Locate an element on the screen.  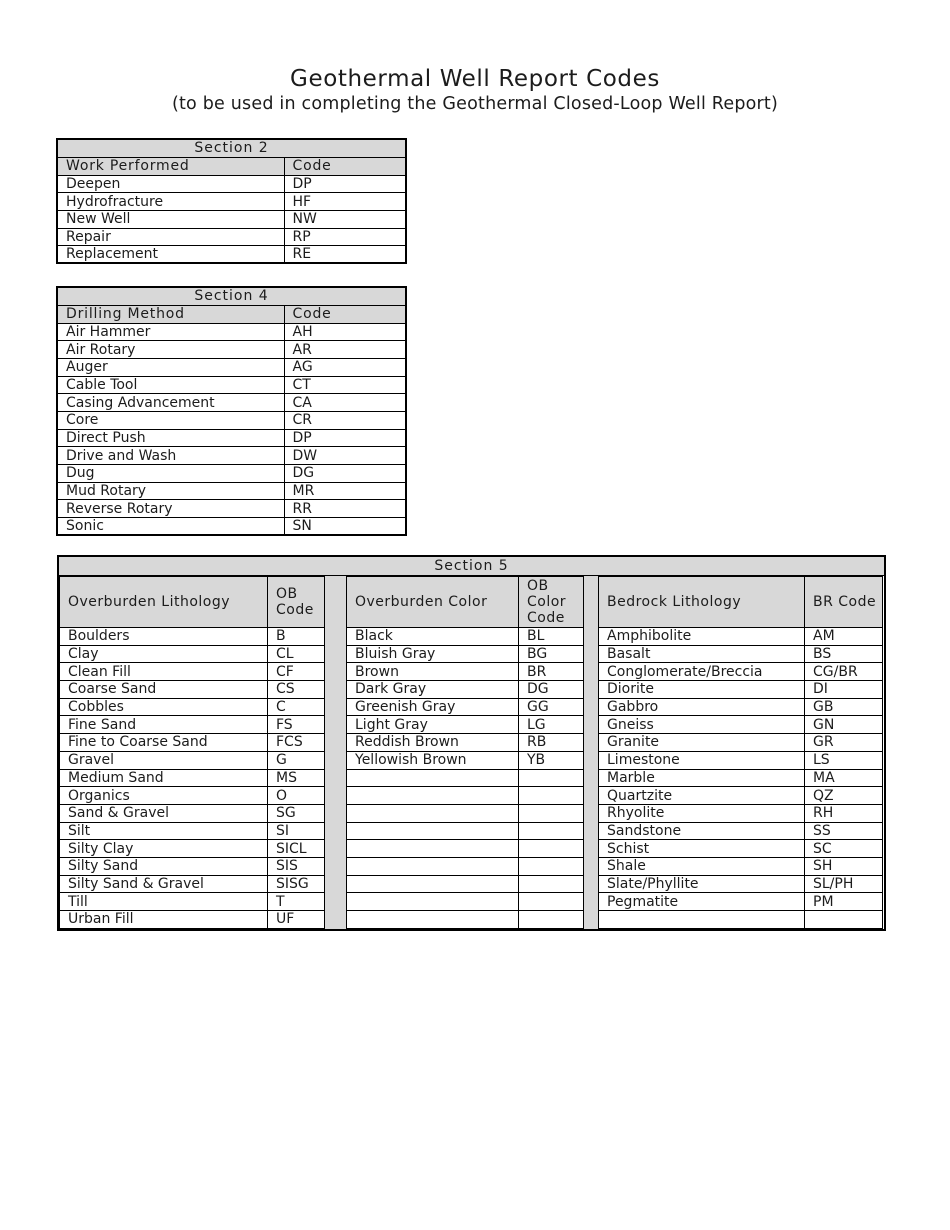
item-name-cell: Repair is located at coordinates (170, 237).